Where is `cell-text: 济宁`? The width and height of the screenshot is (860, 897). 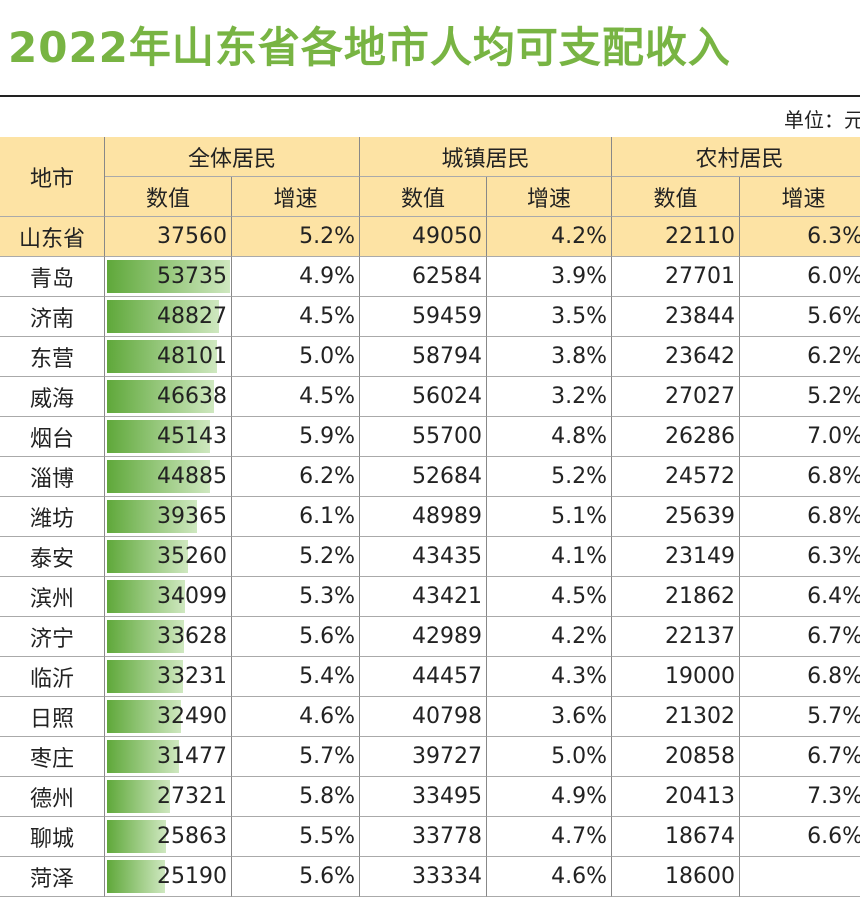
cell-text: 济宁 is located at coordinates (51, 639).